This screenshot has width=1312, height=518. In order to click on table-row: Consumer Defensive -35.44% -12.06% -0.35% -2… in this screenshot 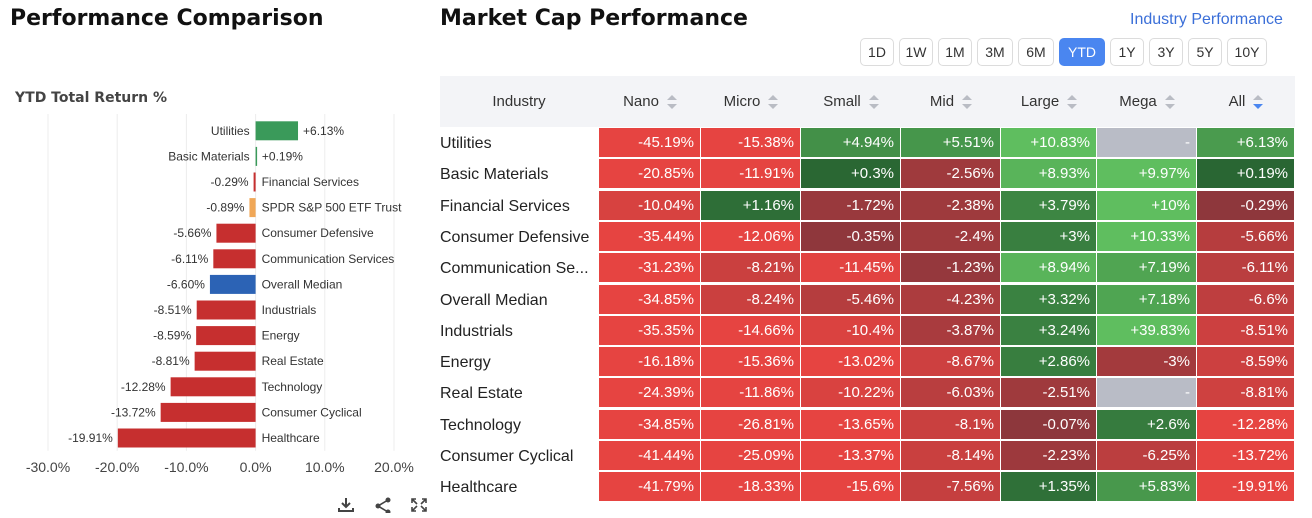, I will do `click(868, 237)`.